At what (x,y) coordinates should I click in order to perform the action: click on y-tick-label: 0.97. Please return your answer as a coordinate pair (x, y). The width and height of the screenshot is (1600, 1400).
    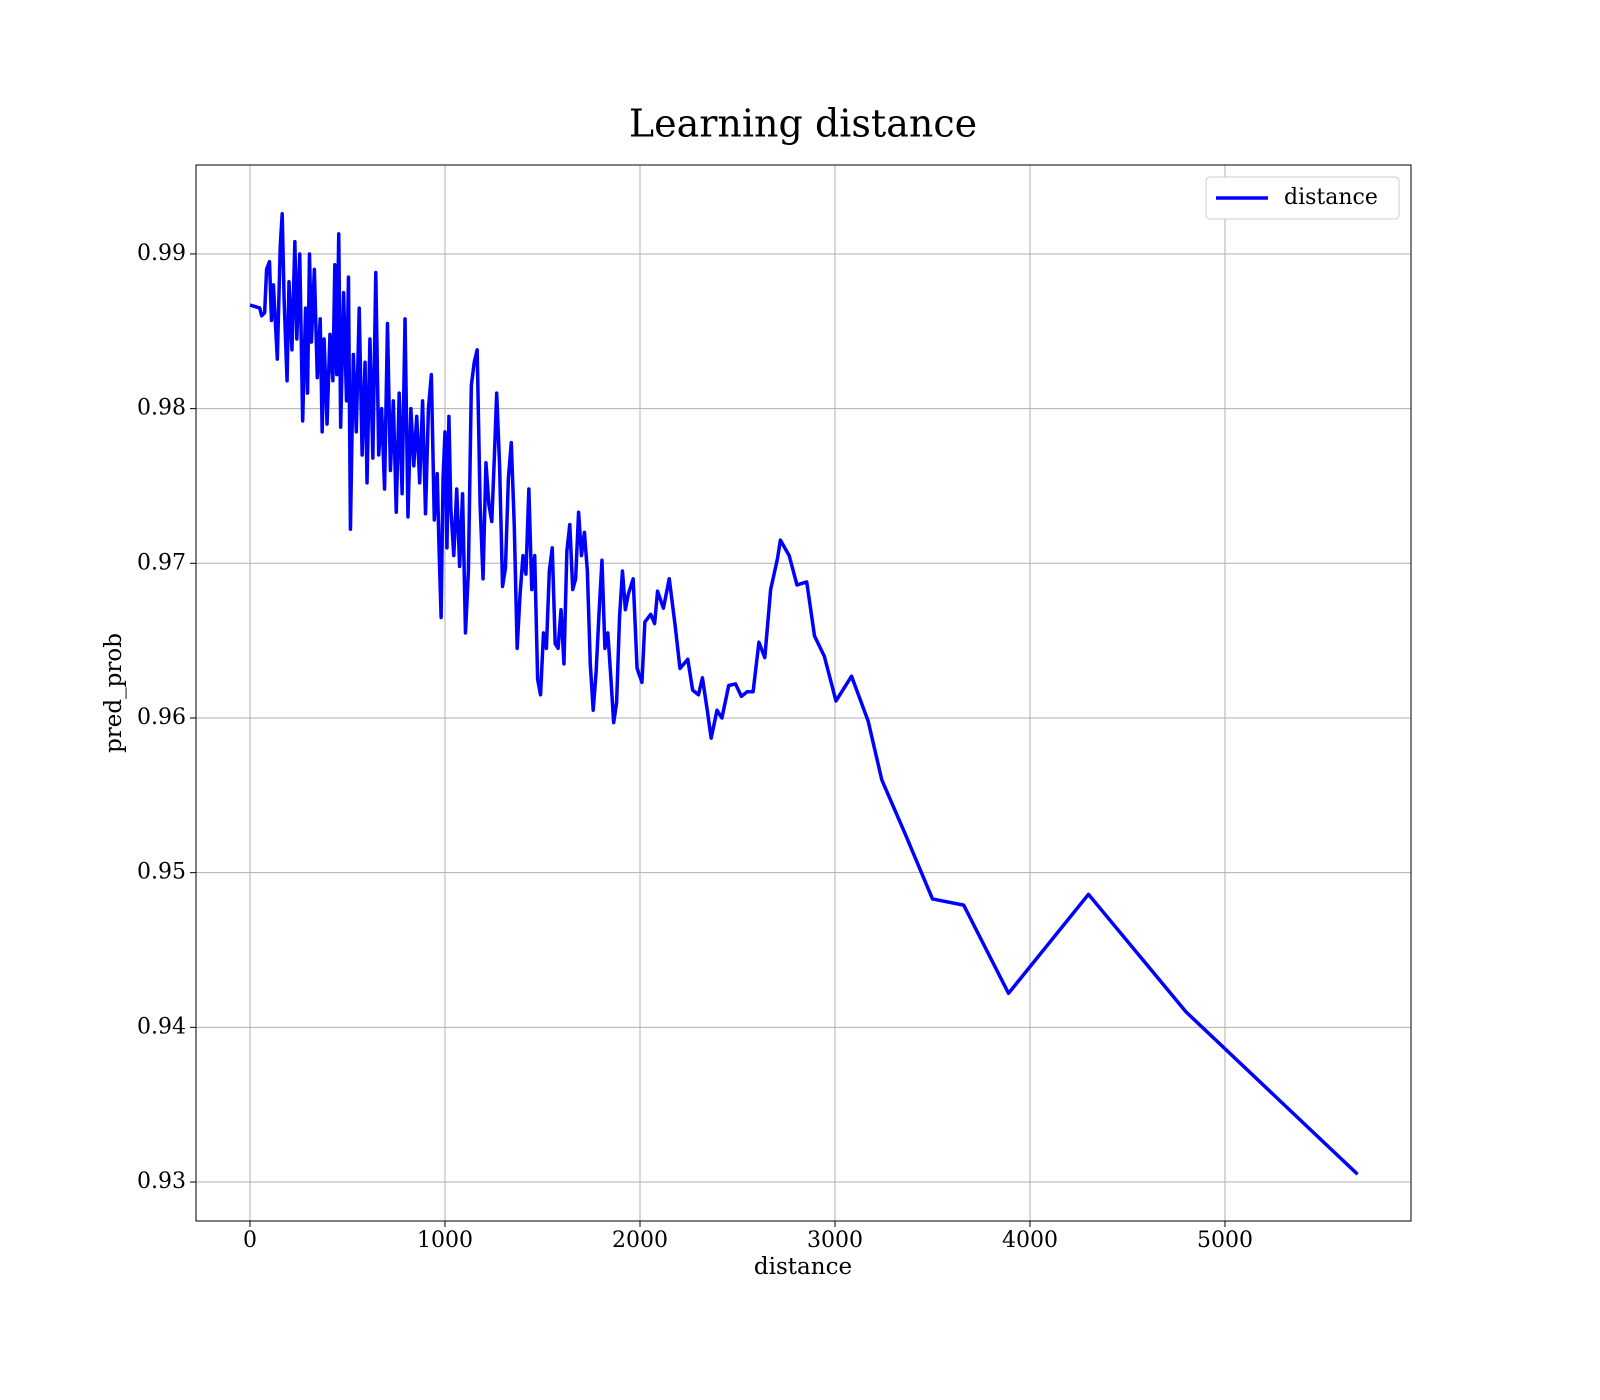
    Looking at the image, I should click on (161, 562).